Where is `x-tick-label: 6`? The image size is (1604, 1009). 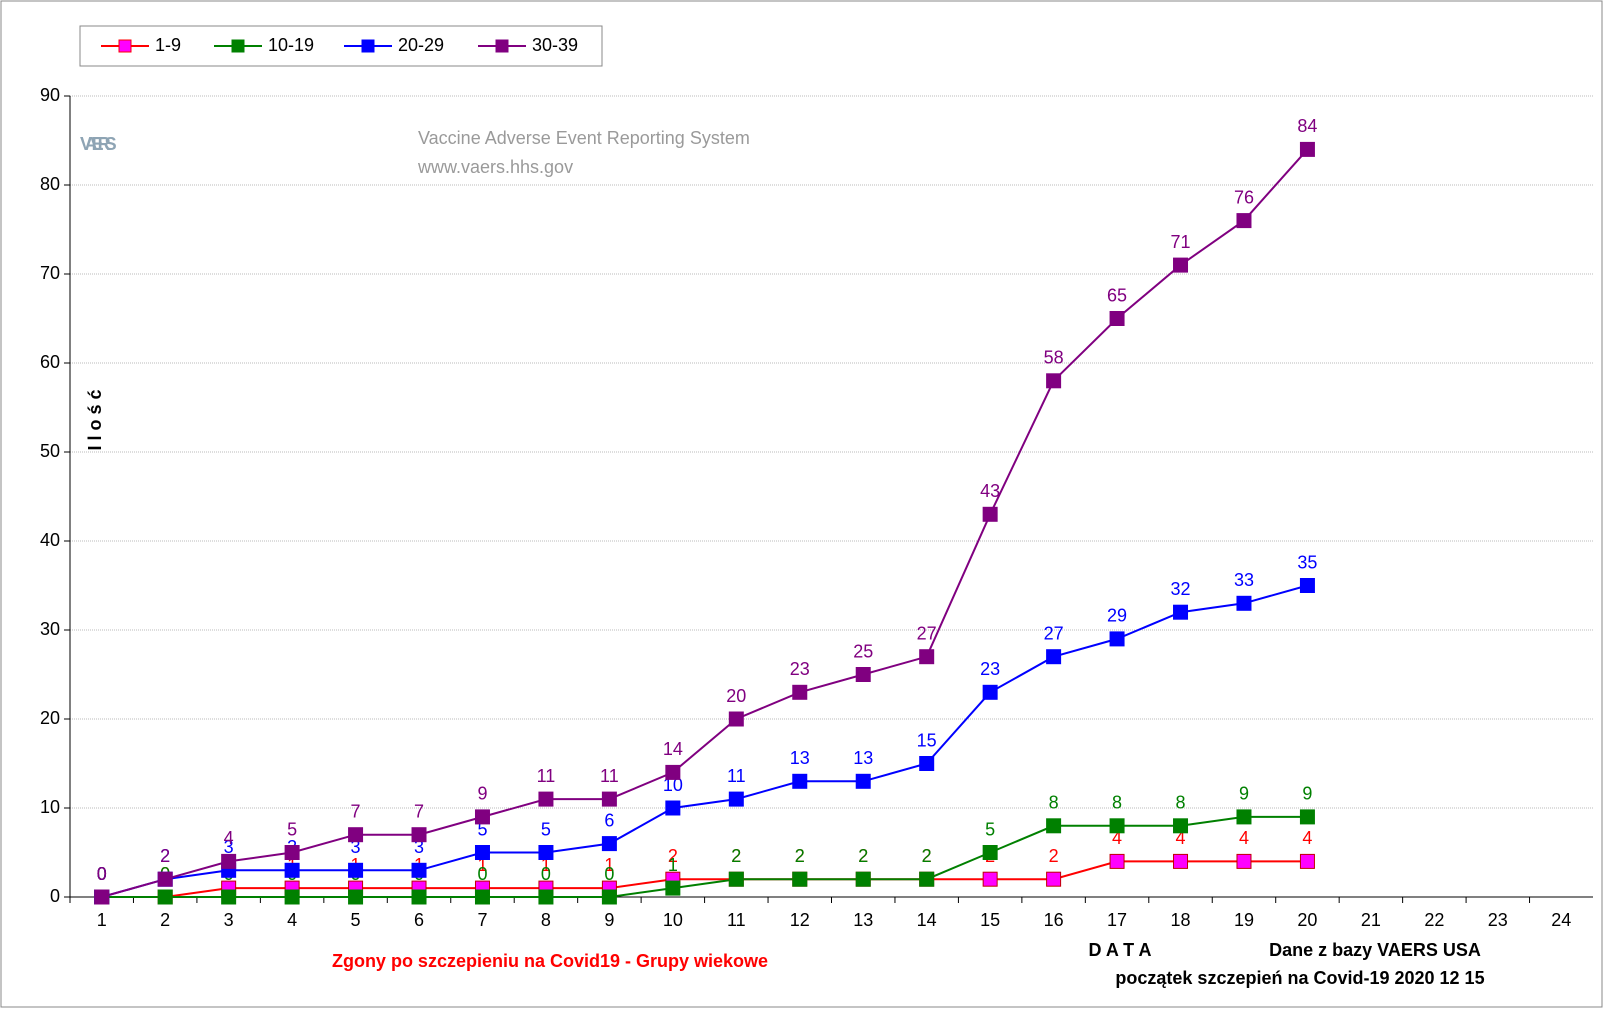
x-tick-label: 6 is located at coordinates (419, 920).